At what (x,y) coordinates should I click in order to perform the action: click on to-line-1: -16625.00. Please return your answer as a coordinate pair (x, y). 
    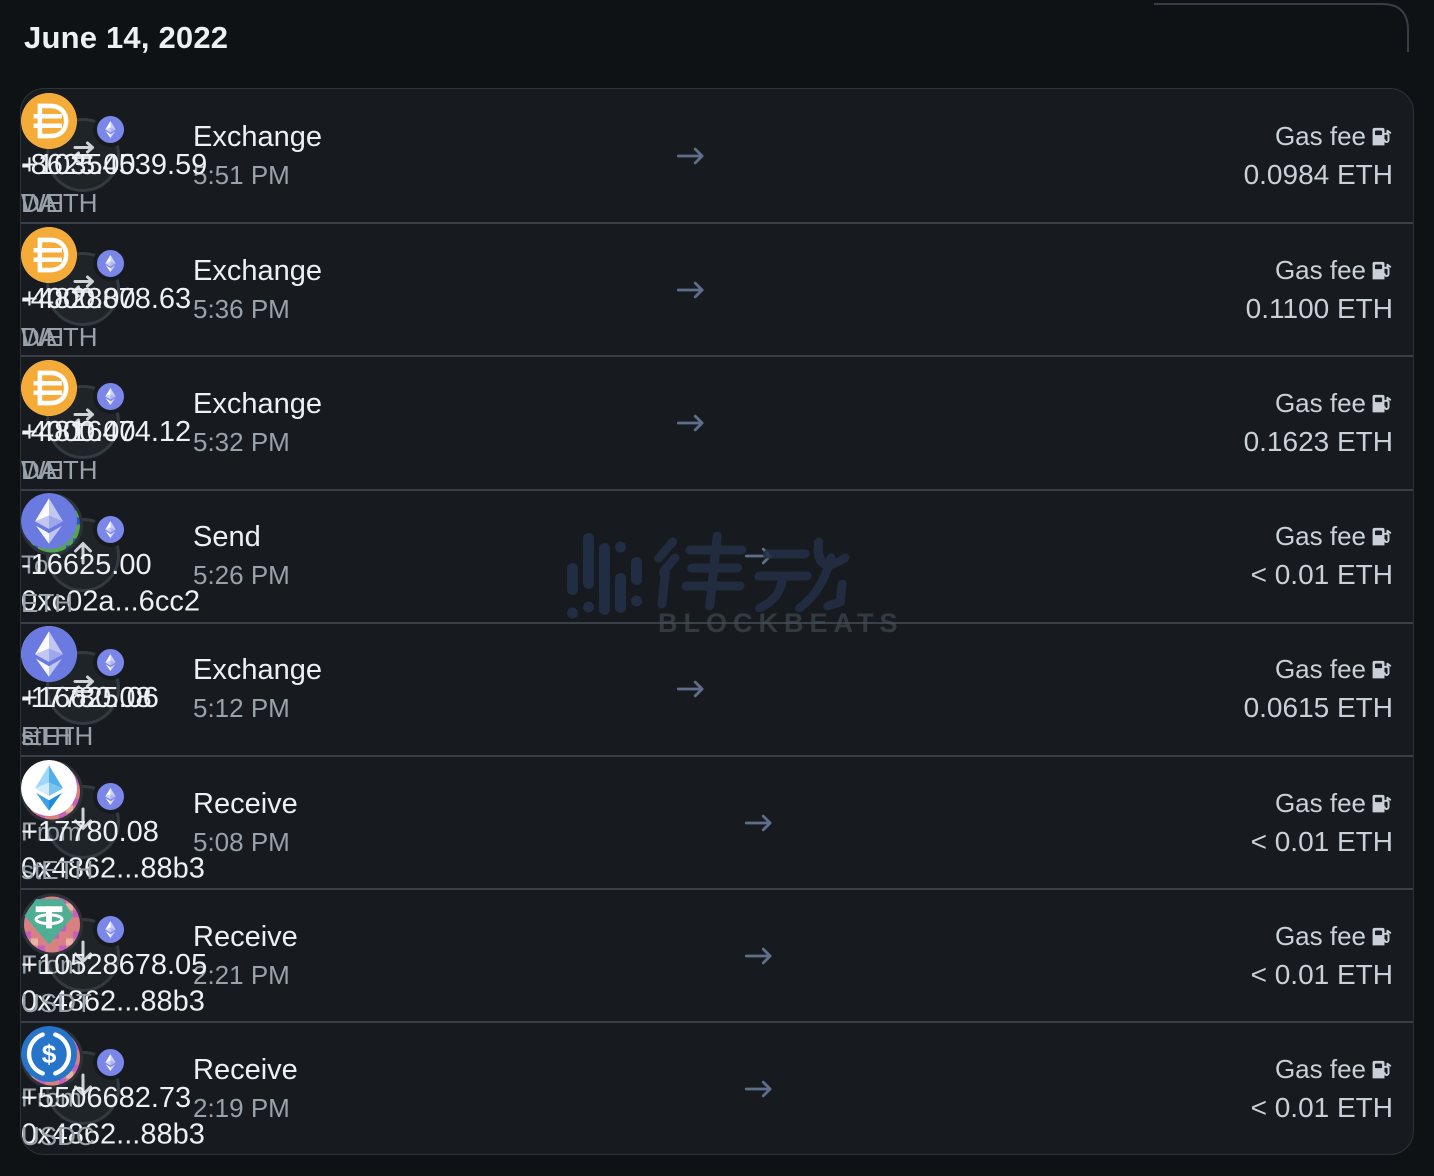
    Looking at the image, I should click on (86, 565).